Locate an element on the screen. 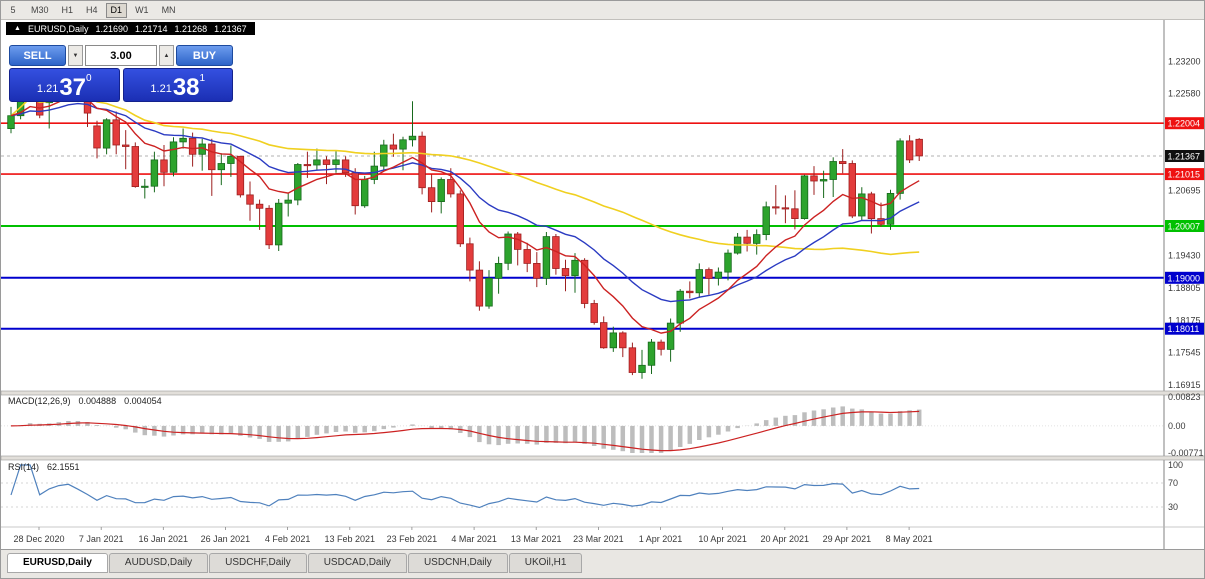 This screenshot has height=579, width=1205. sell-pips: 37 is located at coordinates (73, 87).